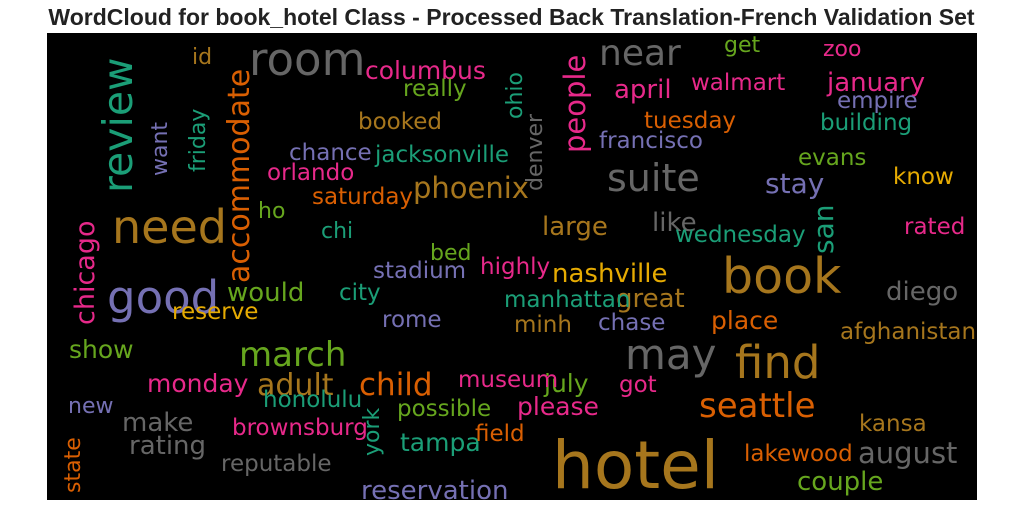 The height and width of the screenshot is (511, 1023). I want to click on word-people: people, so click(575, 104).